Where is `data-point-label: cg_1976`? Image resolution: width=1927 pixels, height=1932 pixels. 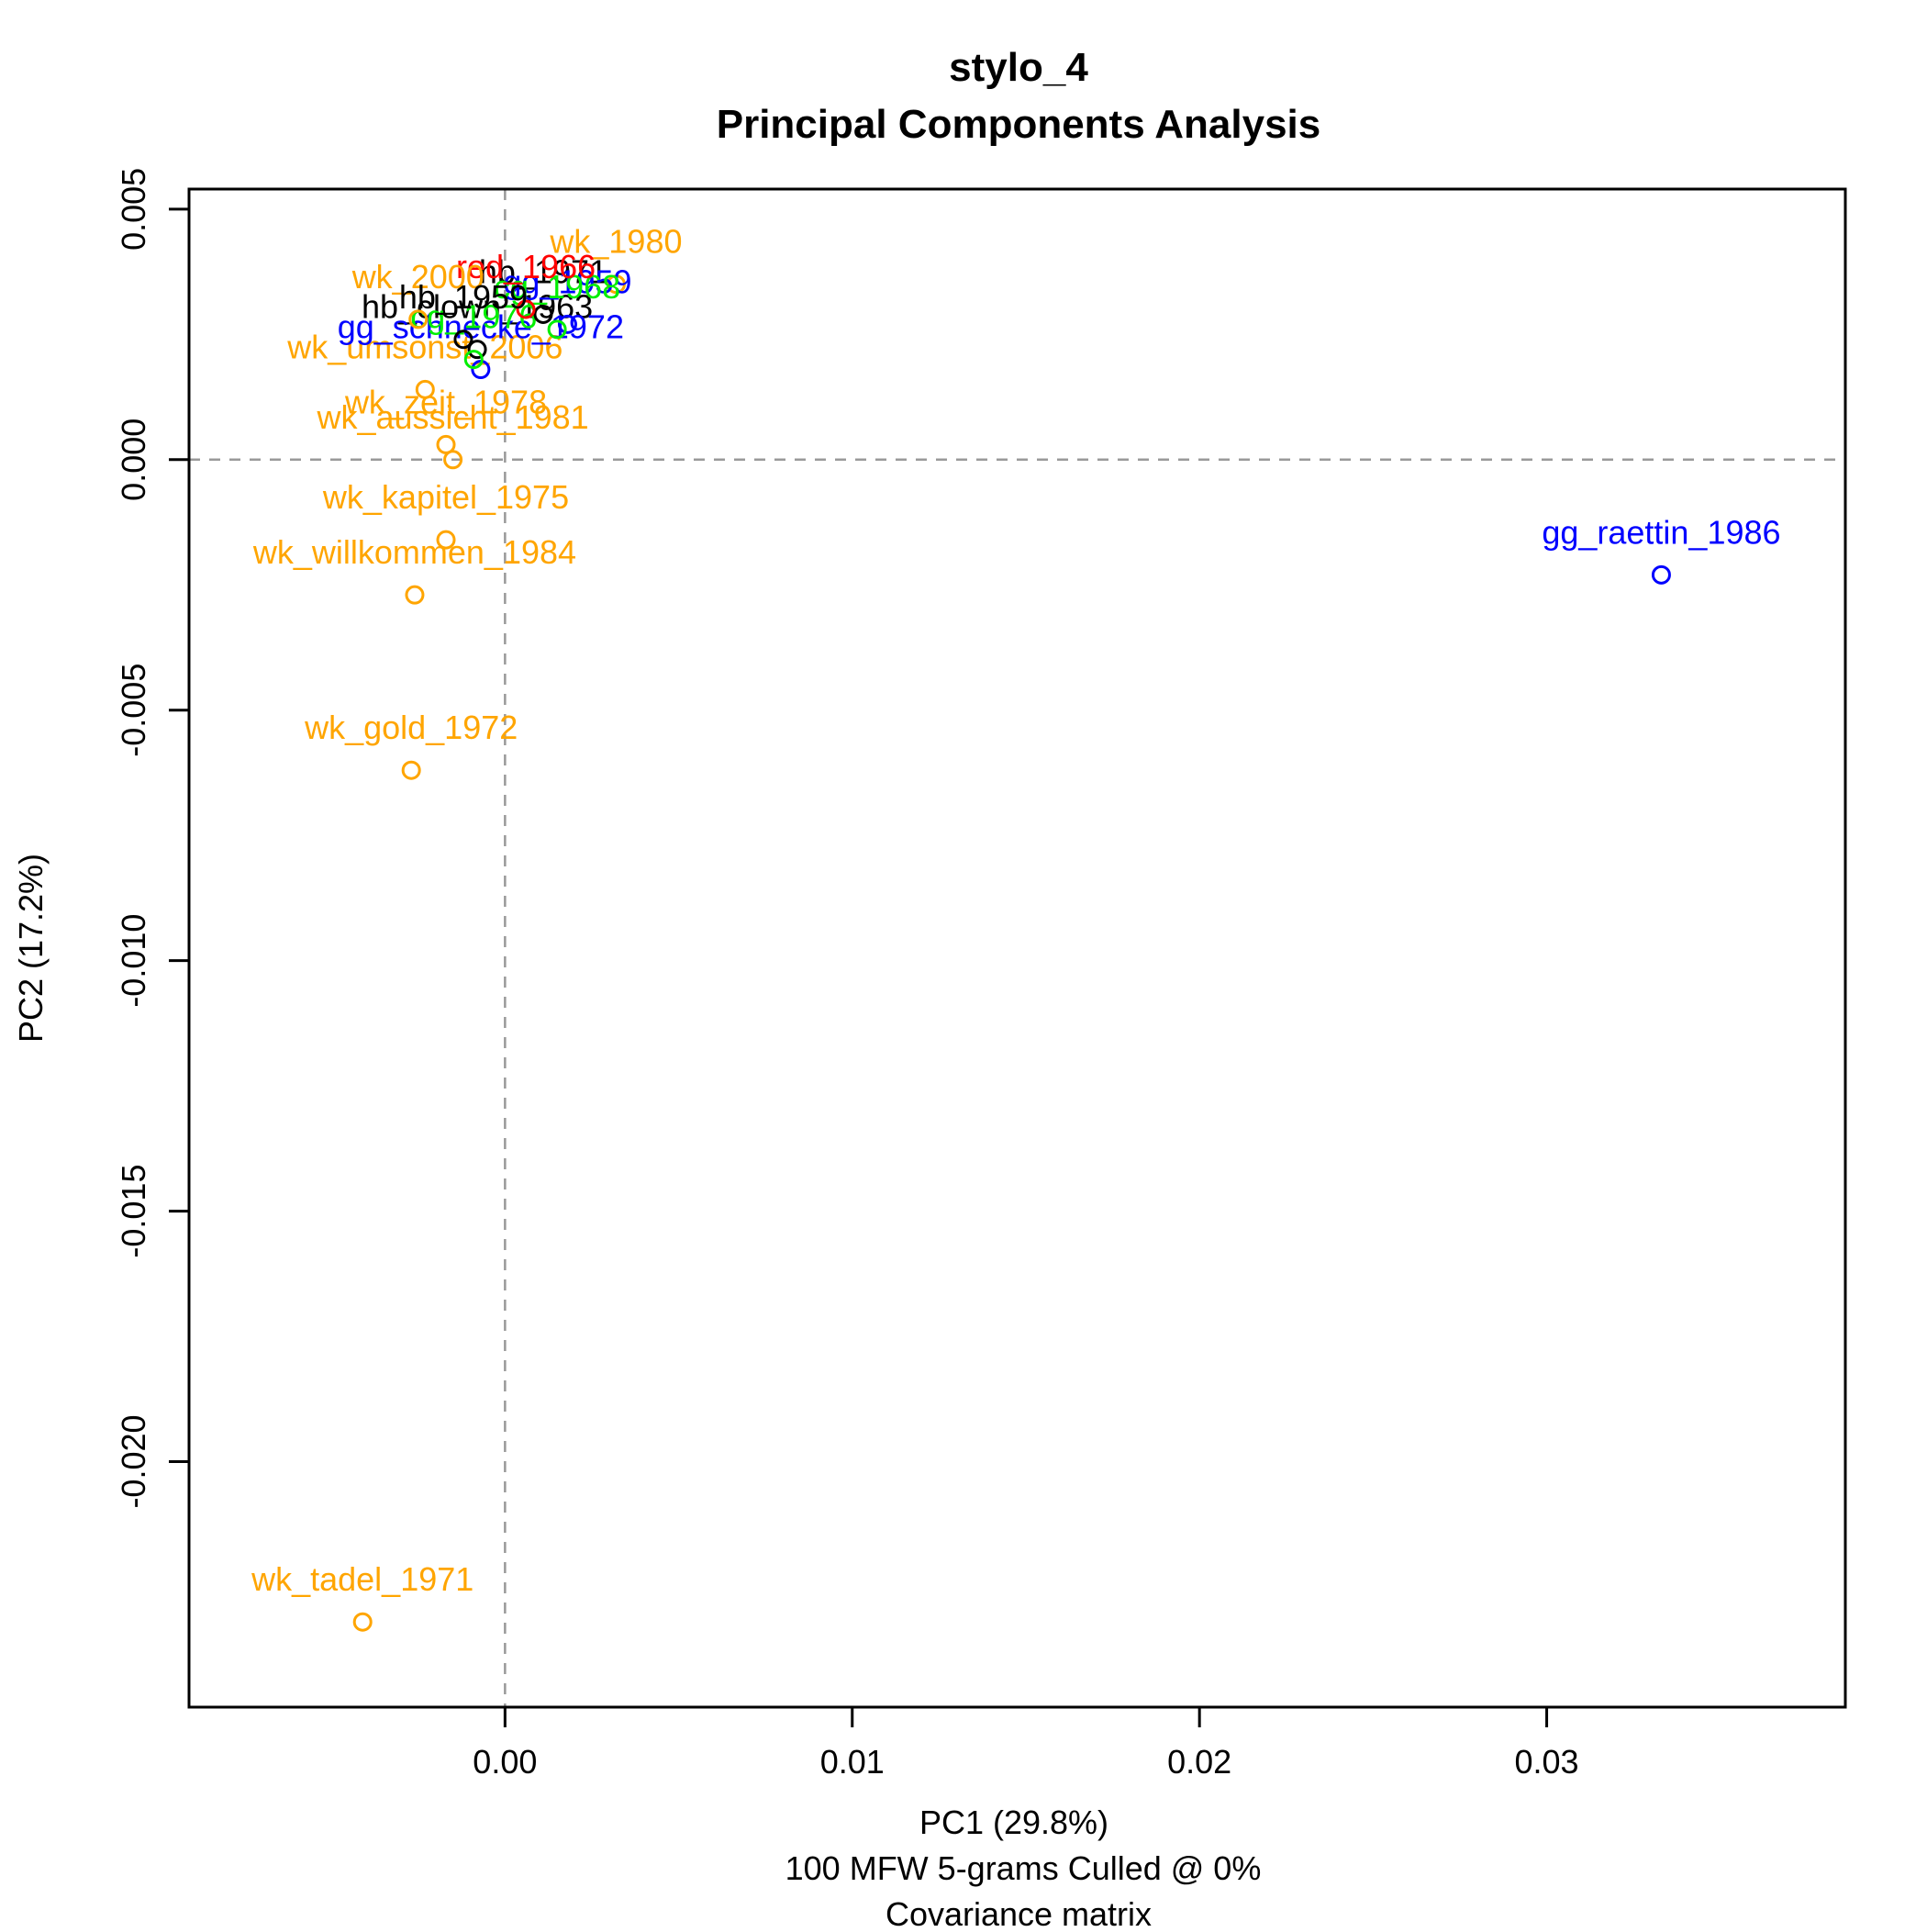 data-point-label: cg_1976 is located at coordinates (473, 317).